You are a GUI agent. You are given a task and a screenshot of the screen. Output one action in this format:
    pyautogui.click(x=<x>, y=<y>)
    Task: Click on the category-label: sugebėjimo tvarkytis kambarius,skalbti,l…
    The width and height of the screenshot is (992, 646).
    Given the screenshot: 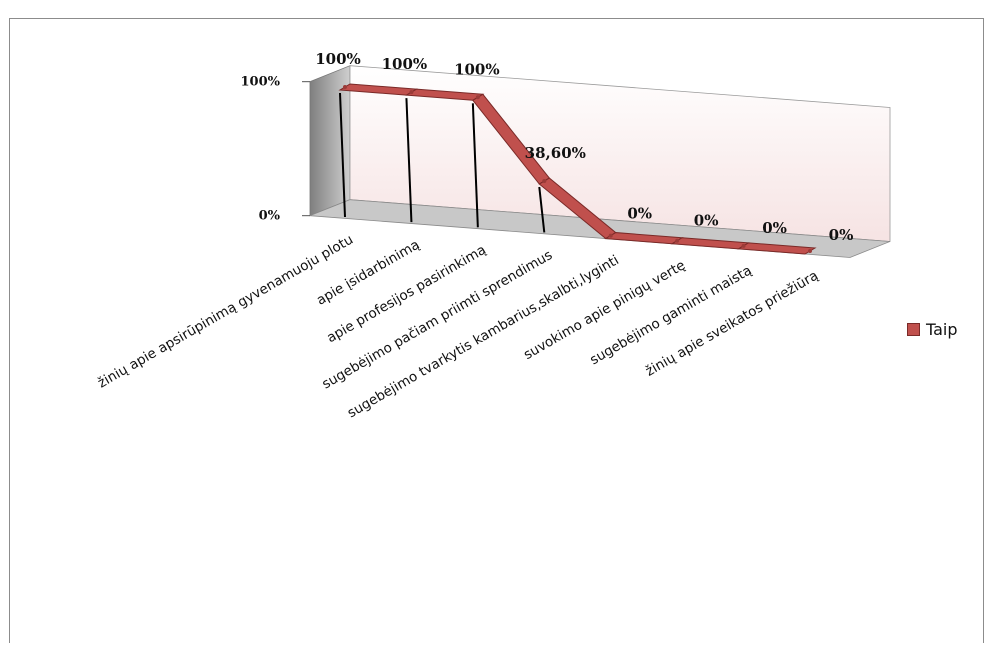 What is the action you would take?
    pyautogui.click(x=483, y=336)
    